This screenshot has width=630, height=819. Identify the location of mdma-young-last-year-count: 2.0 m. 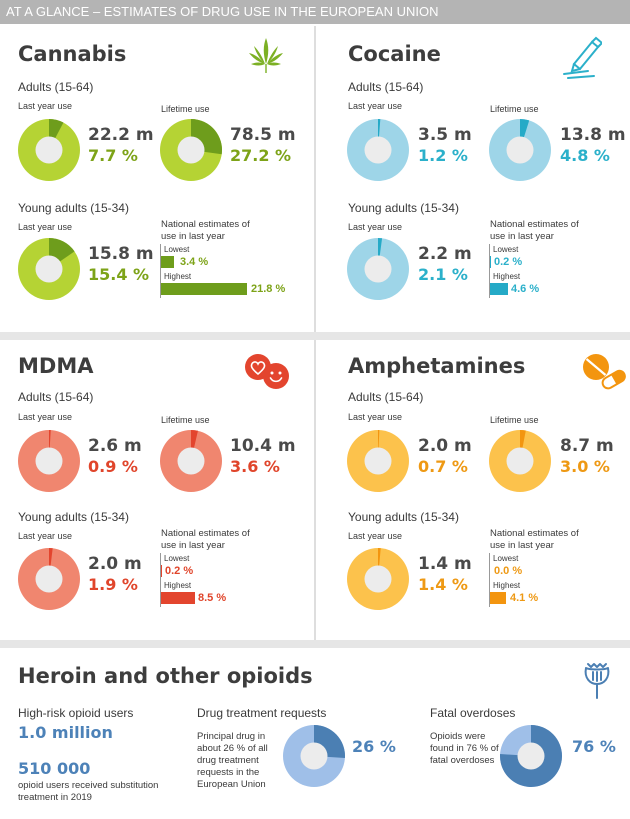
(115, 564).